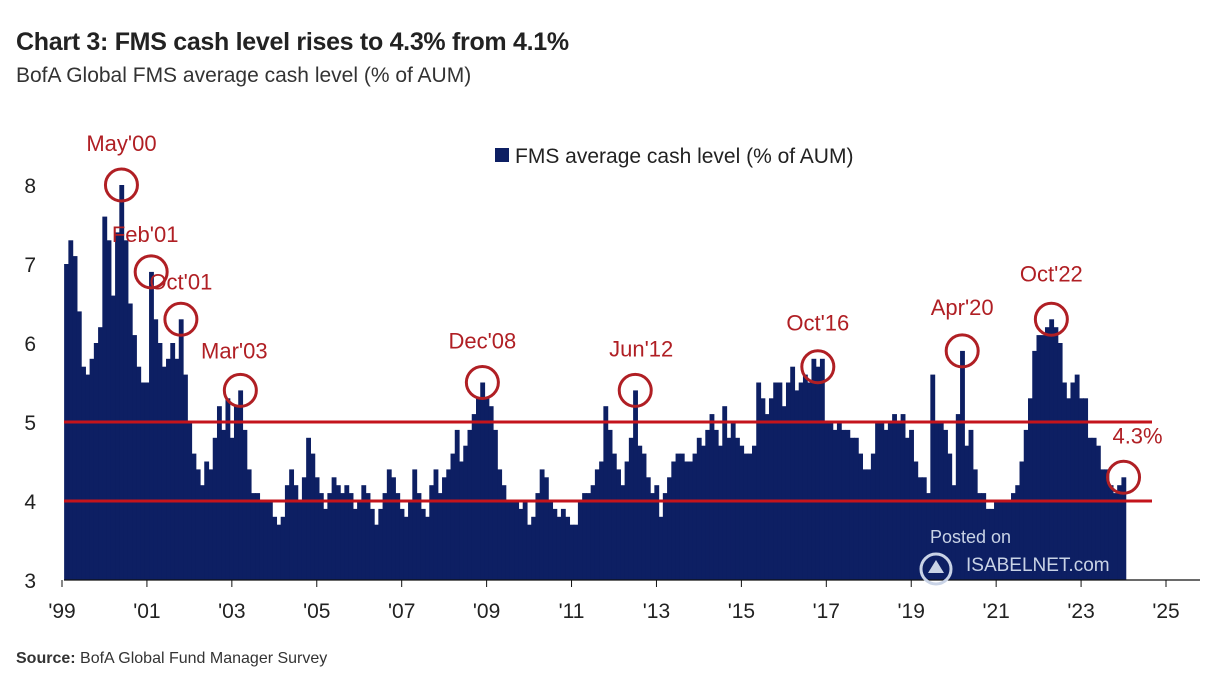 This screenshot has height=682, width=1209. What do you see at coordinates (826, 611) in the screenshot?
I see `x-tick-label: '17` at bounding box center [826, 611].